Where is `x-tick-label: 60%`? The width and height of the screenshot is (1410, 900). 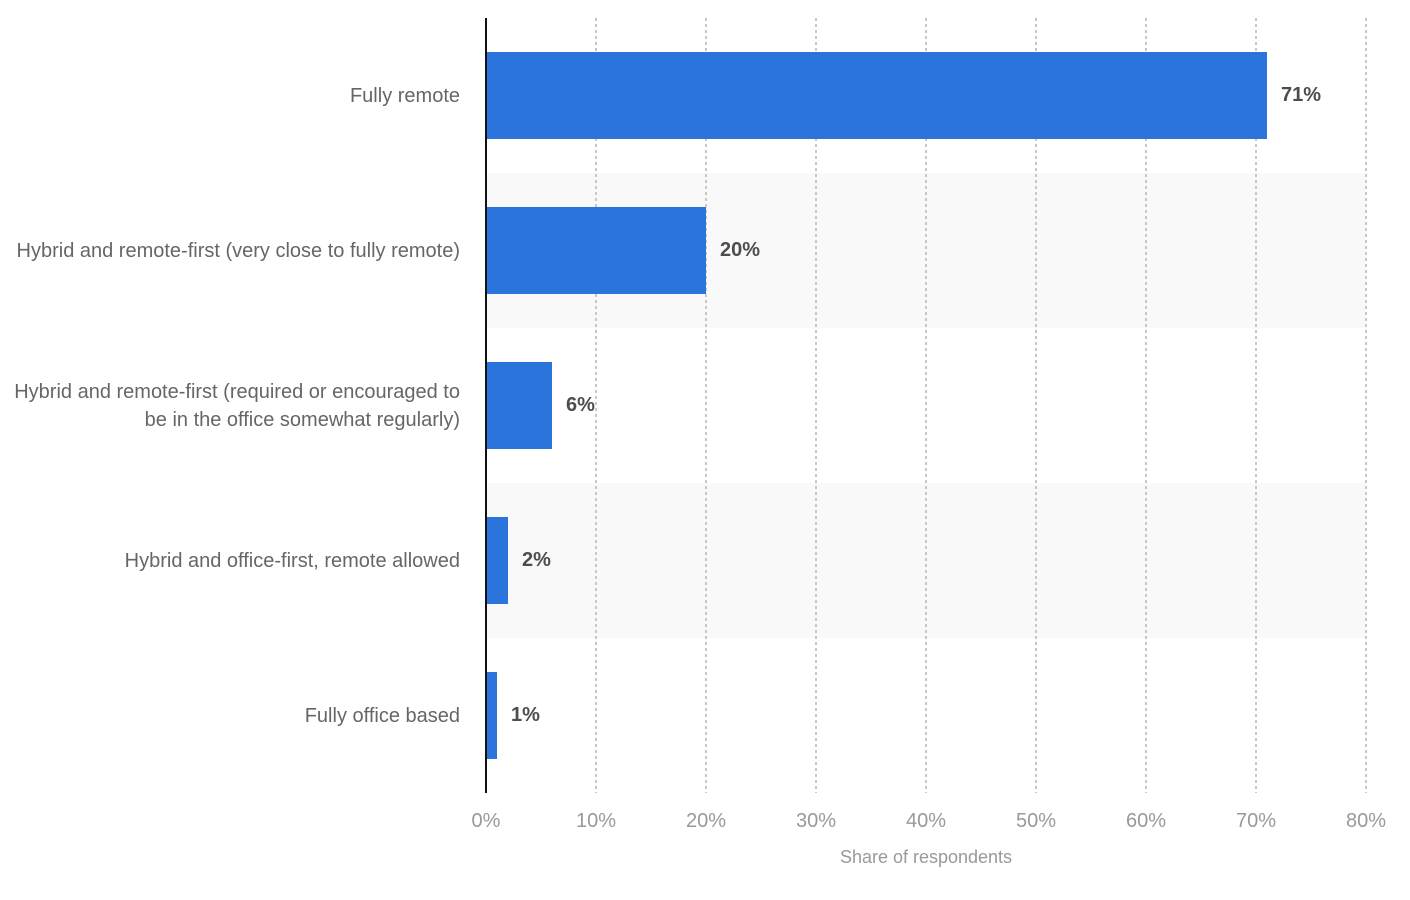 x-tick-label: 60% is located at coordinates (1146, 821).